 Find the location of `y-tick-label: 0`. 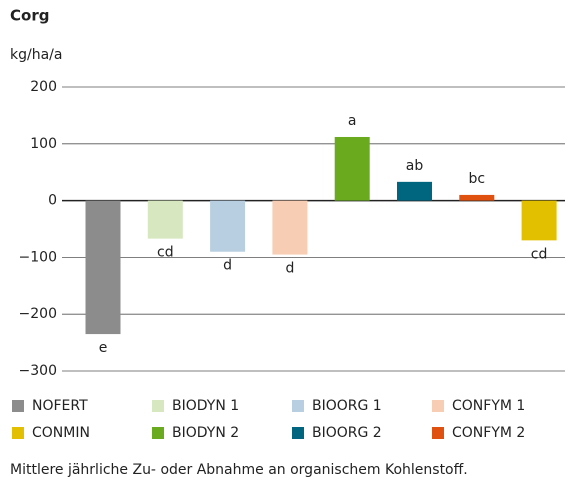

y-tick-label: 0 is located at coordinates (52, 201).